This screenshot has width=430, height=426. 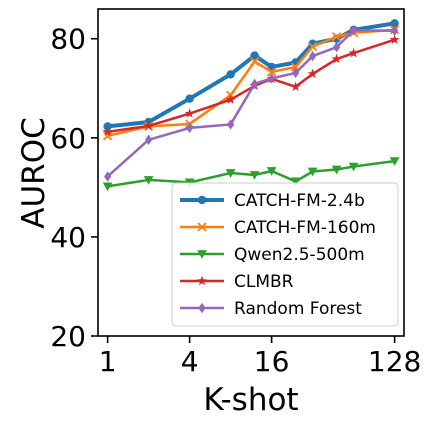 What do you see at coordinates (299, 255) in the screenshot?
I see `legend-label: Qwen2.5-500m` at bounding box center [299, 255].